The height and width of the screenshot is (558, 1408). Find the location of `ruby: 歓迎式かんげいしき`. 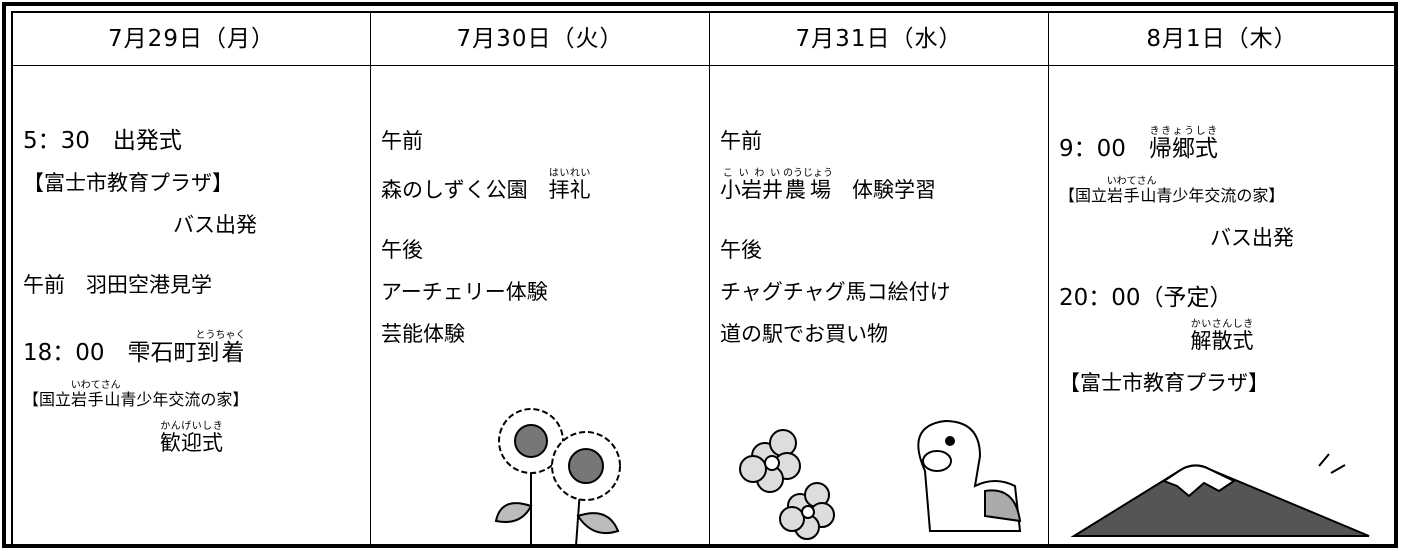

ruby: 歓迎式かんげいしき is located at coordinates (191, 438).